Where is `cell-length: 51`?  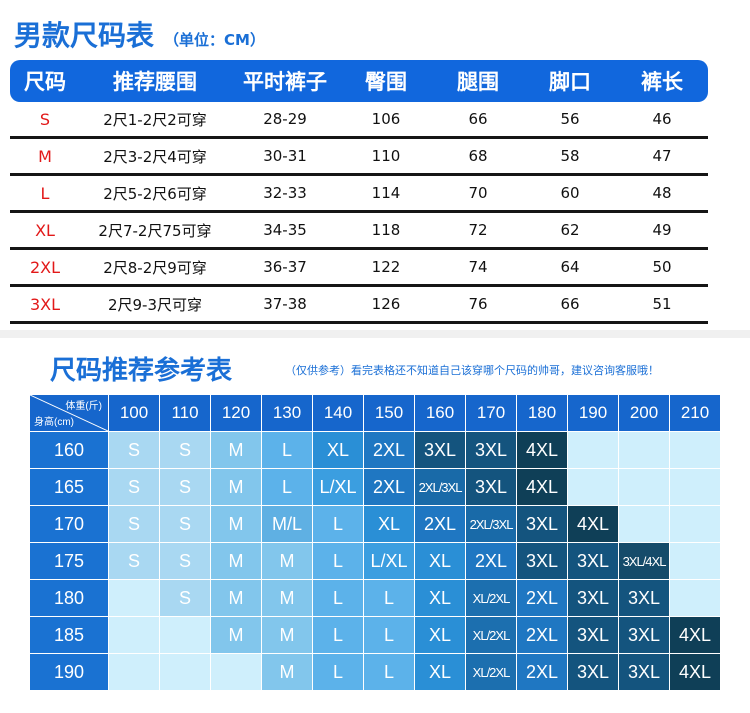 cell-length: 51 is located at coordinates (662, 304).